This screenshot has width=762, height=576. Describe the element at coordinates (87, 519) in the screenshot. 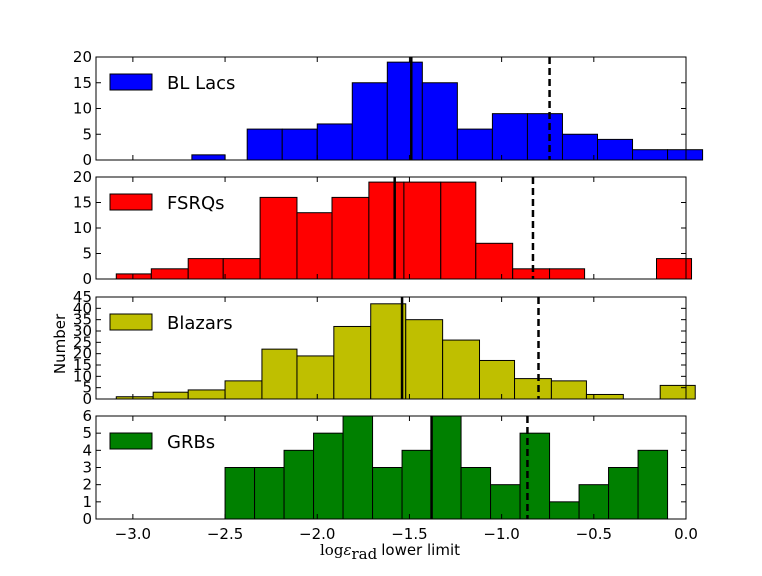

I see `y-tick-label-grbs: 0` at that location.